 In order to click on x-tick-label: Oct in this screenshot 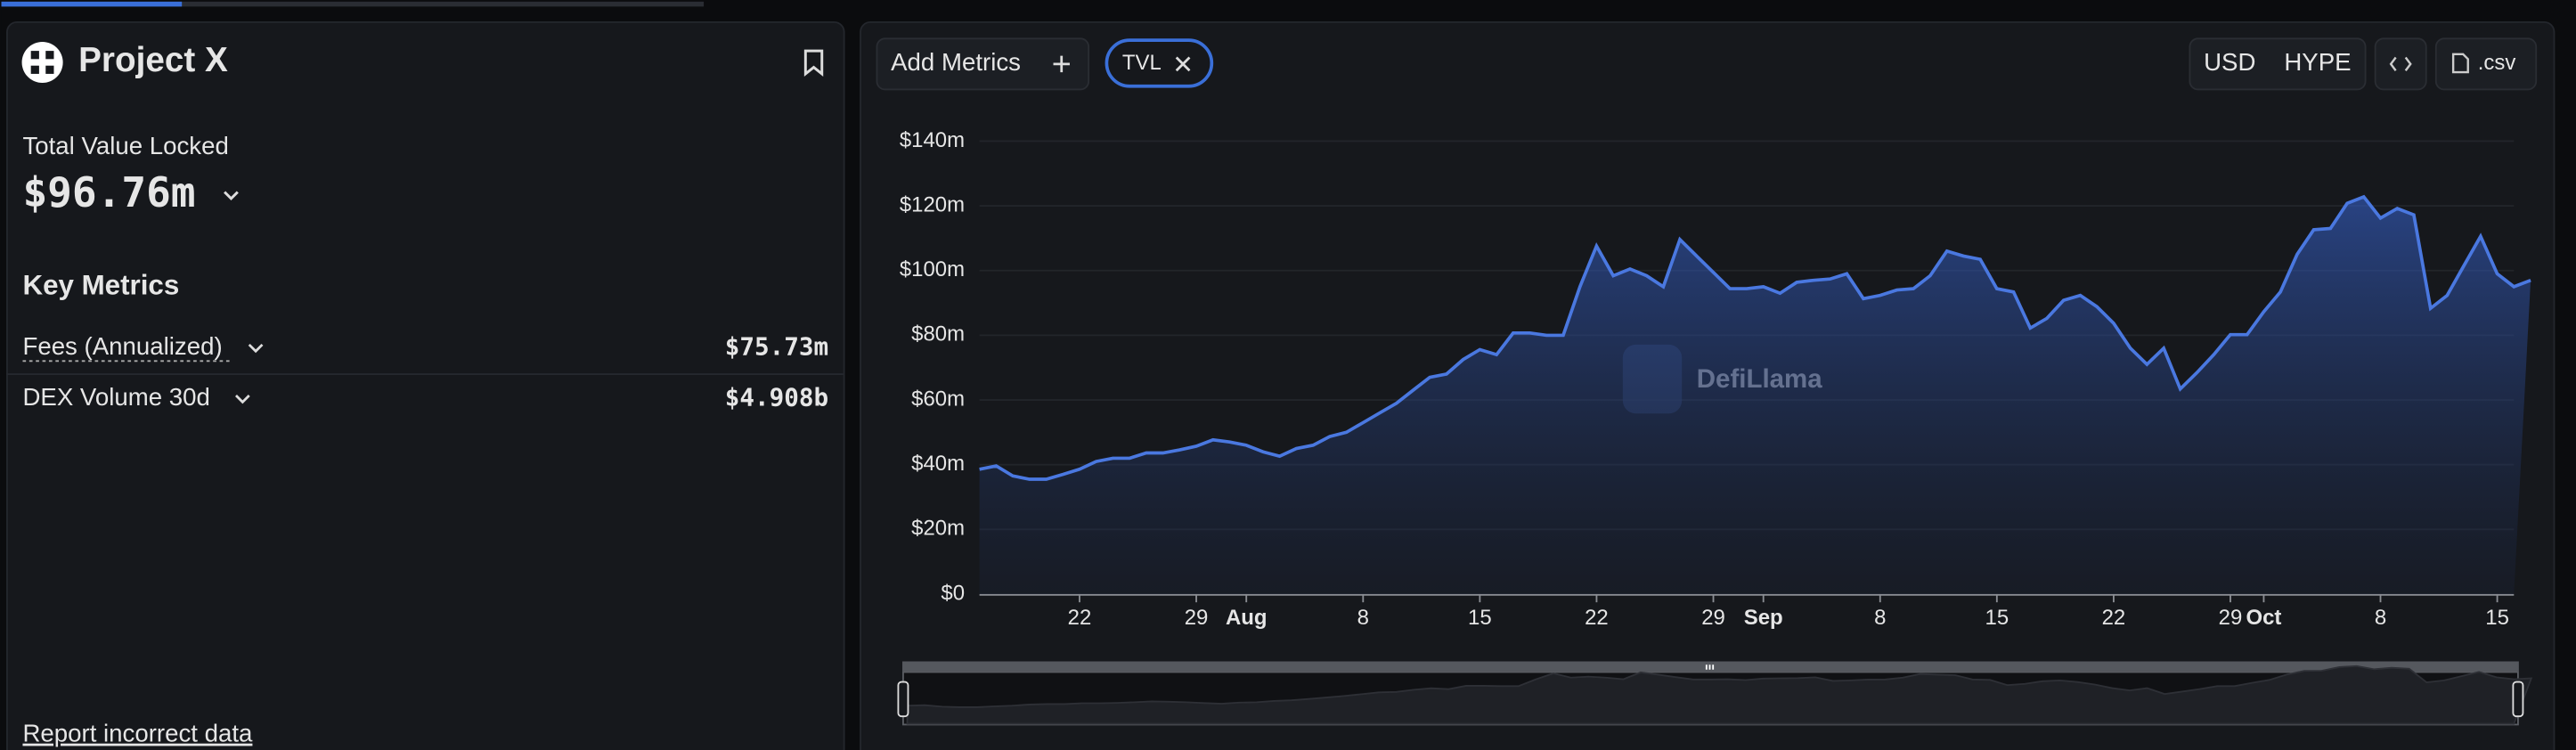, I will do `click(2264, 618)`.